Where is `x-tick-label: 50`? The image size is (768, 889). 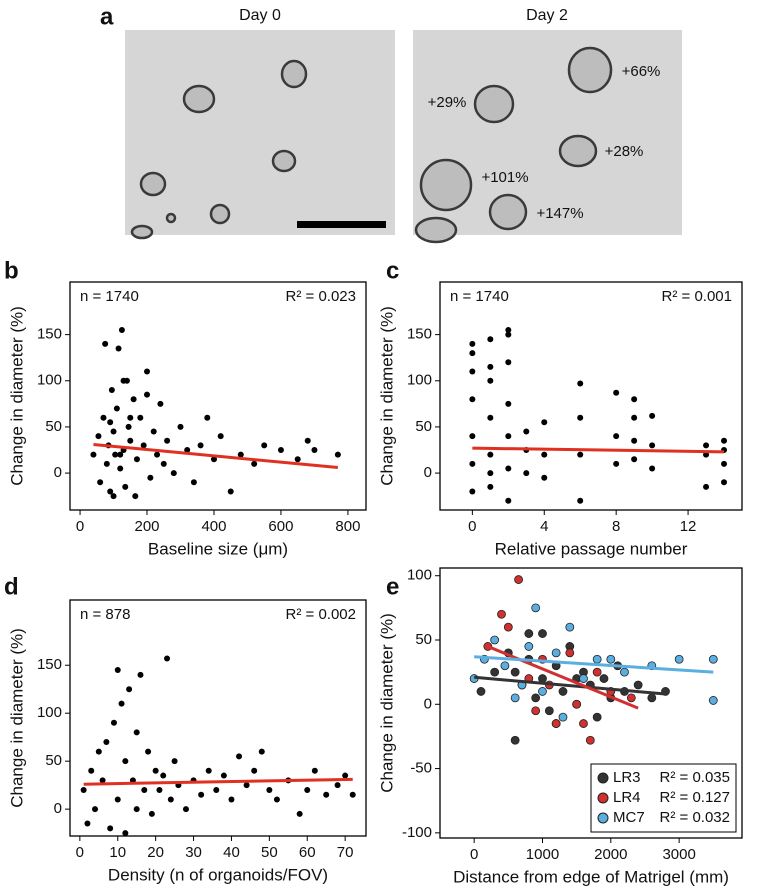 x-tick-label: 50 is located at coordinates (269, 852).